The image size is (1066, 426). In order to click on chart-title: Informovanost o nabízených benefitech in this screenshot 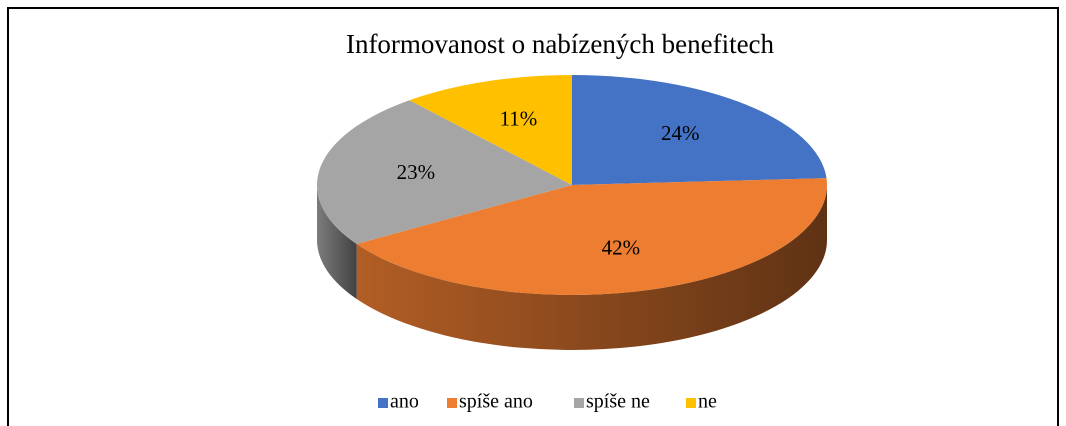, I will do `click(560, 44)`.